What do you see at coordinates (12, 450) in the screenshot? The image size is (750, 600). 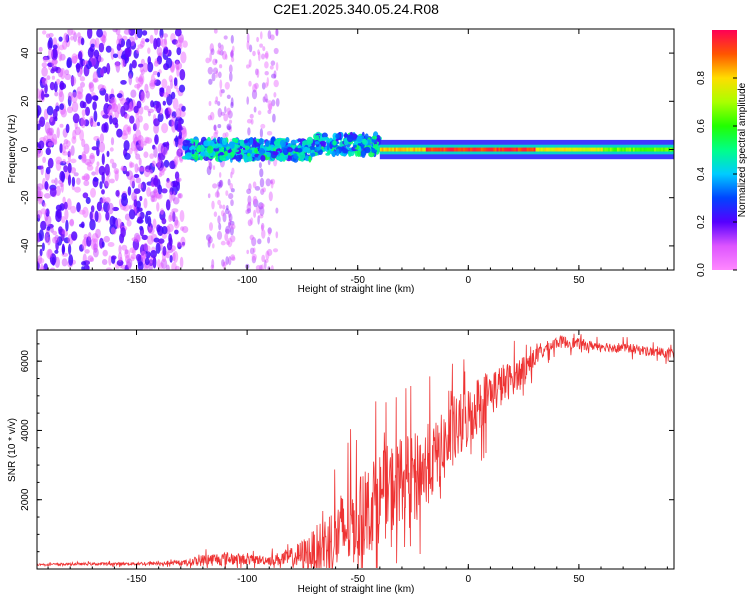 I see `snr-y-label: SNR (10 * v/v)` at bounding box center [12, 450].